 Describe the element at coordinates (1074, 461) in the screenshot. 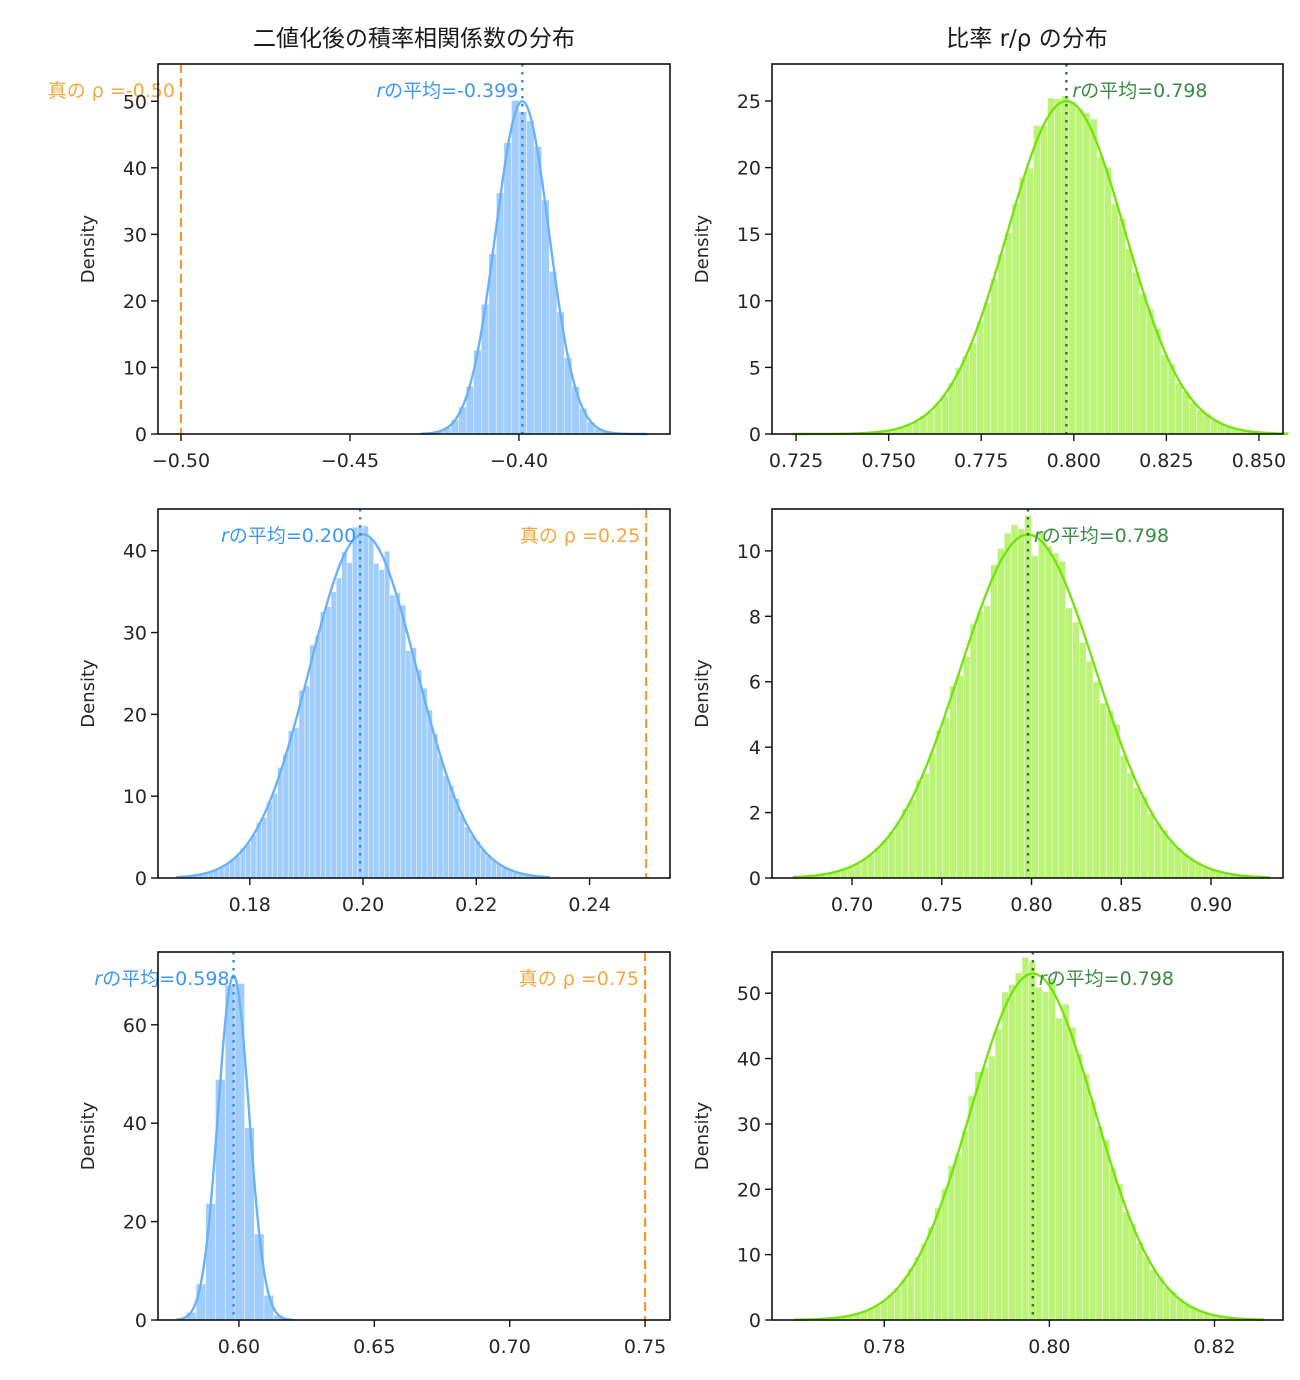

I see `x-tick-label: 0.800` at that location.